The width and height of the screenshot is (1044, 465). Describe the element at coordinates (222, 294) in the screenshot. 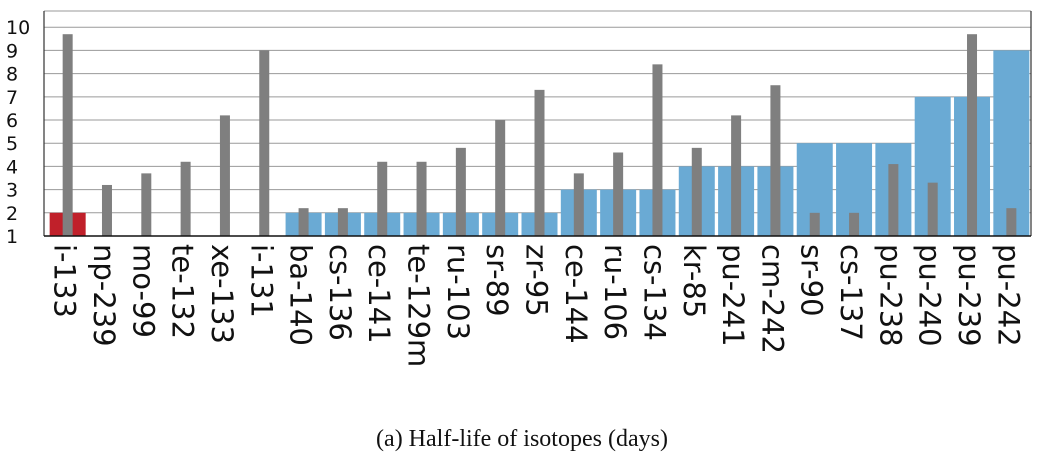

I see `x-tick-label: xe-133` at that location.